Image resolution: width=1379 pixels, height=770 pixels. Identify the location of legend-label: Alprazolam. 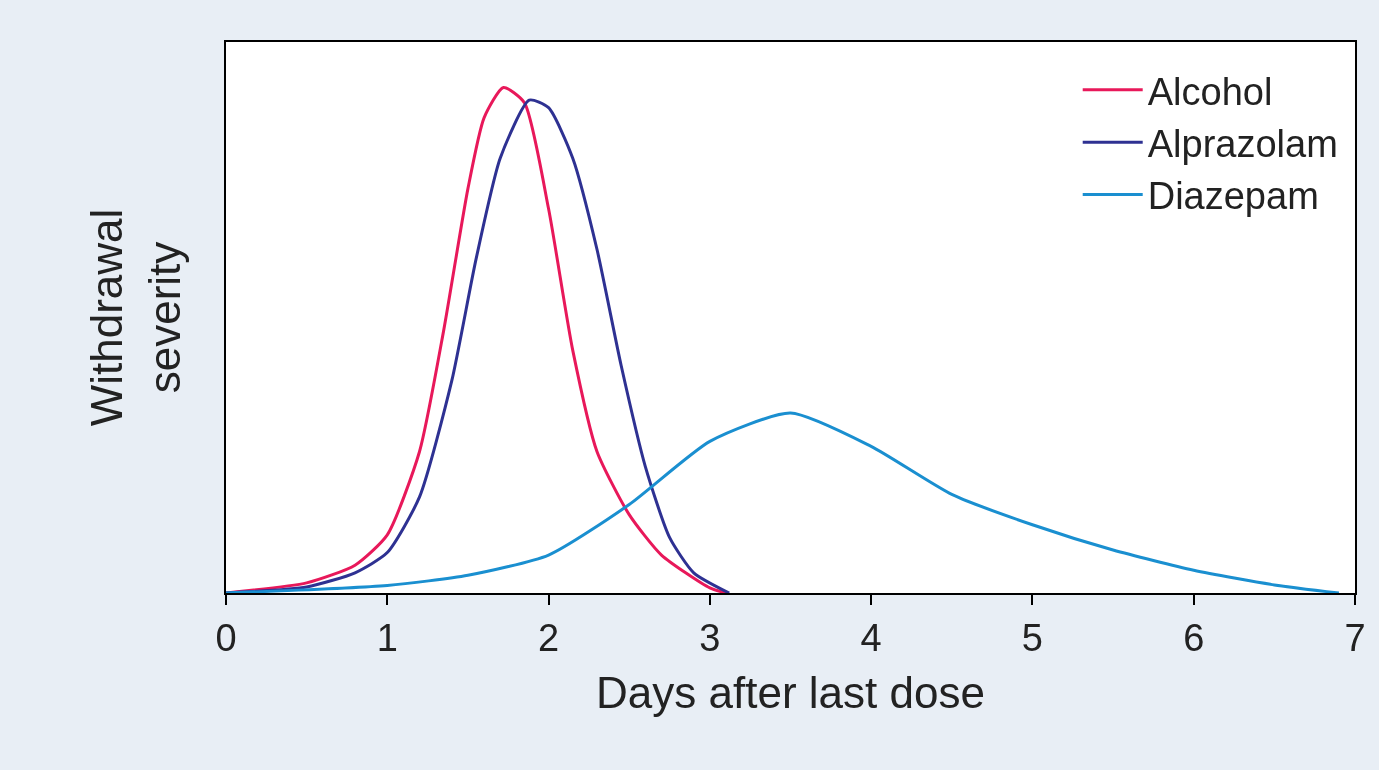
(1242, 143).